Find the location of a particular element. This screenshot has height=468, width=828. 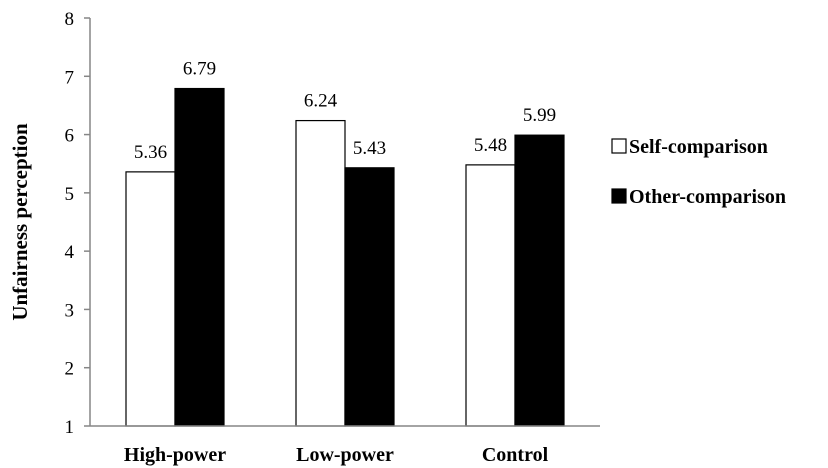

y-tick-label: 2 is located at coordinates (70, 369).